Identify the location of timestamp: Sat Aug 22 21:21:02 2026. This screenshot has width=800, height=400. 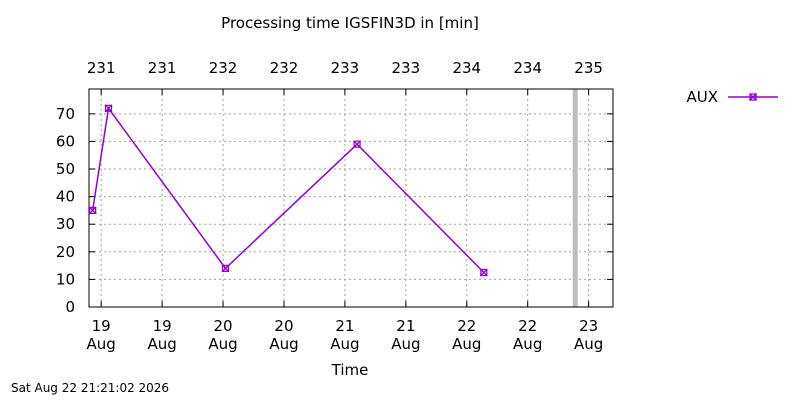
(90, 388).